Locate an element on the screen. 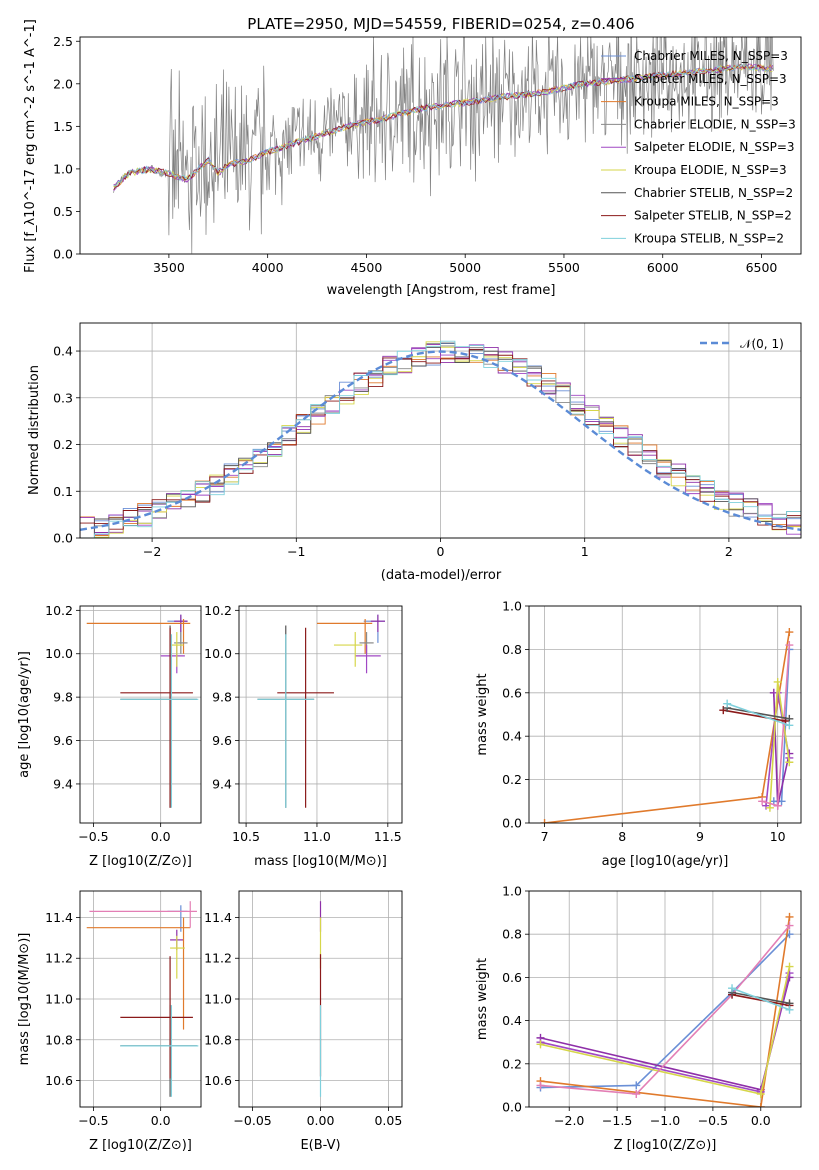  legend-entry: Chabrier ELODIE, N_SSP=3 is located at coordinates (715, 124).